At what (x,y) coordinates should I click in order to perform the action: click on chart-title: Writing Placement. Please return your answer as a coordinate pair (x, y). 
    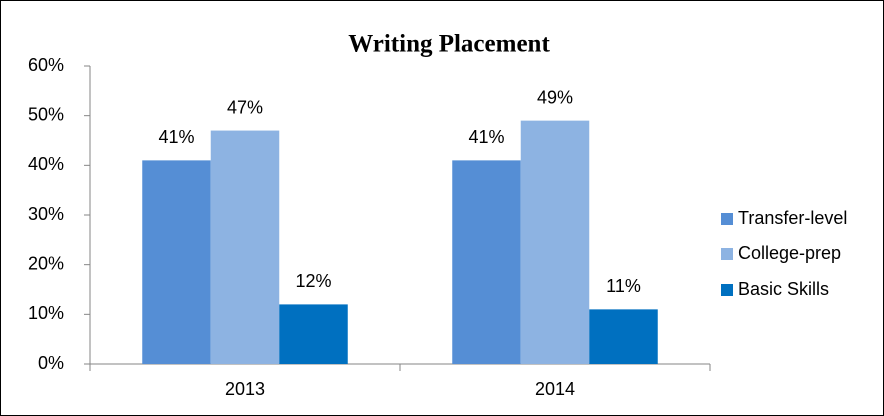
    Looking at the image, I should click on (449, 44).